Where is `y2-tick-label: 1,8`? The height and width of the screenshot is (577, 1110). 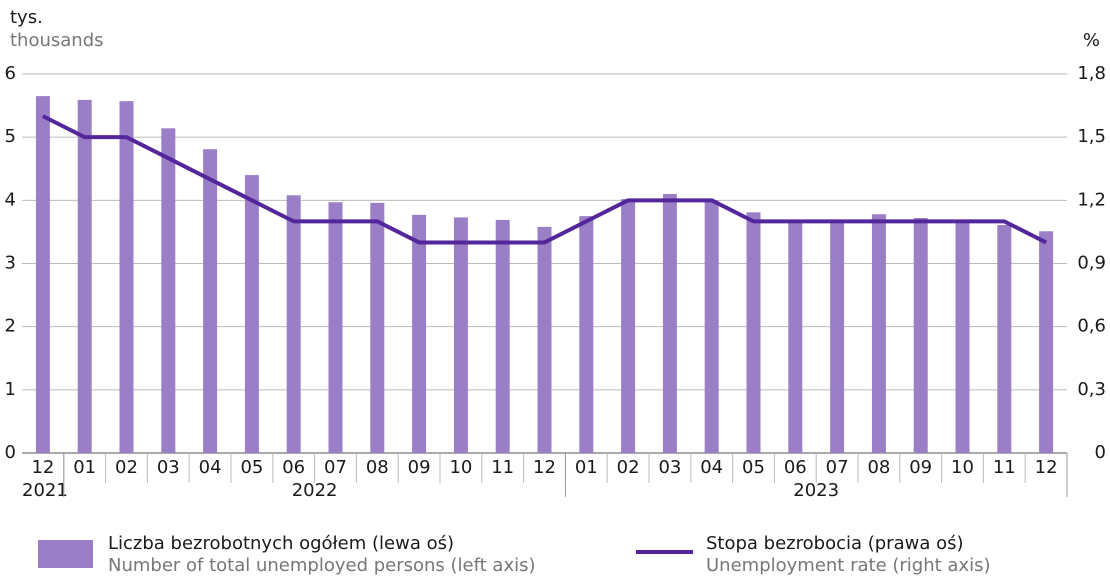 y2-tick-label: 1,8 is located at coordinates (1091, 73).